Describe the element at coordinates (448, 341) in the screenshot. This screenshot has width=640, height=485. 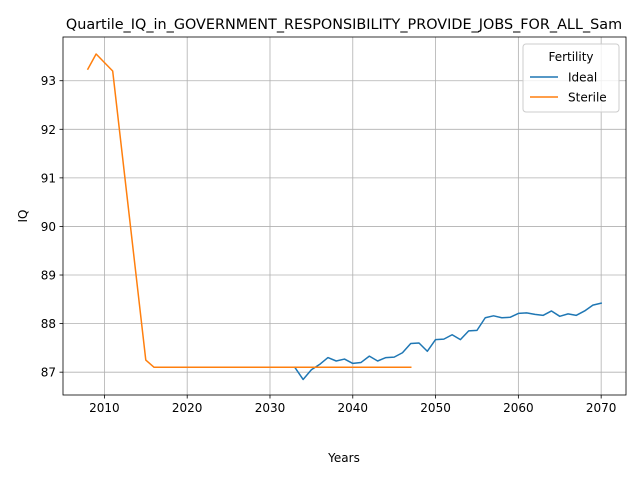
I see `series-line-ideal` at that location.